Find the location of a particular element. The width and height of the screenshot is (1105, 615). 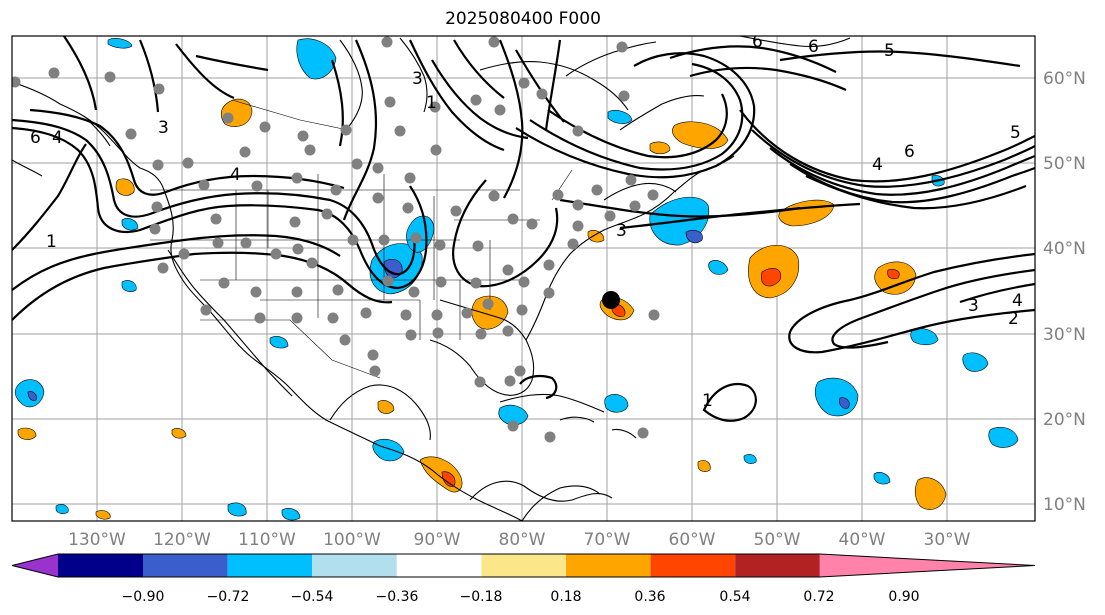

colorbar-outline is located at coordinates (523, 565).